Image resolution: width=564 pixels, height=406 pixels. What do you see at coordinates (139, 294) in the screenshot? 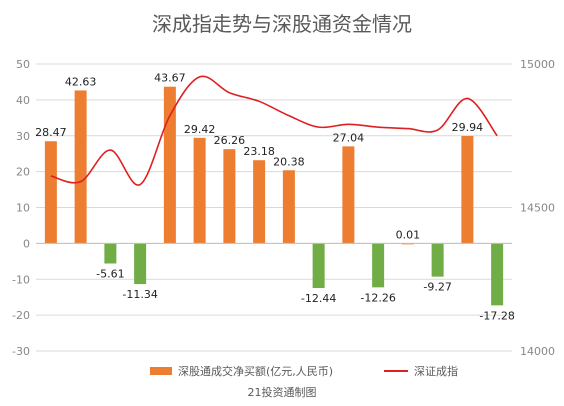
I see `data-label: -11.34` at bounding box center [139, 294].